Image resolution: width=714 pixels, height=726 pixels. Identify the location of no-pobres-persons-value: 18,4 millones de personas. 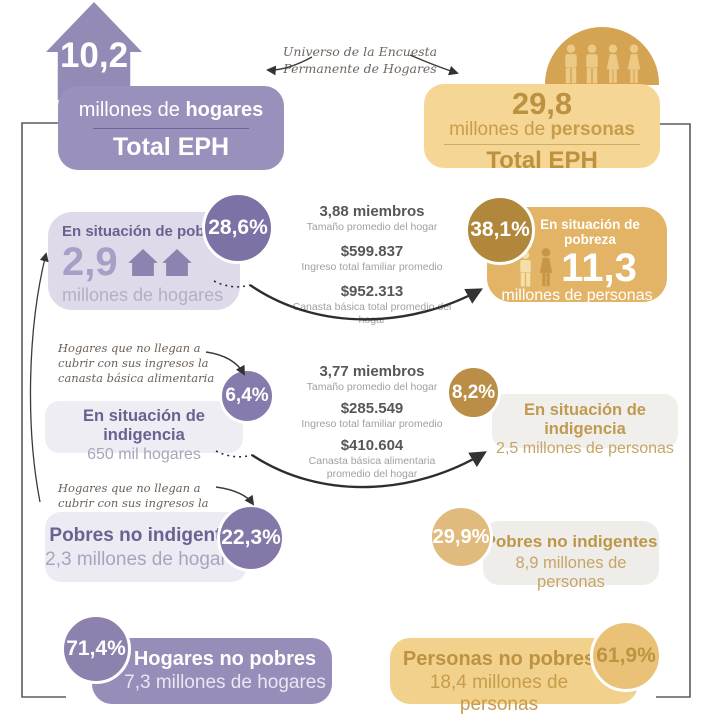
(499, 693).